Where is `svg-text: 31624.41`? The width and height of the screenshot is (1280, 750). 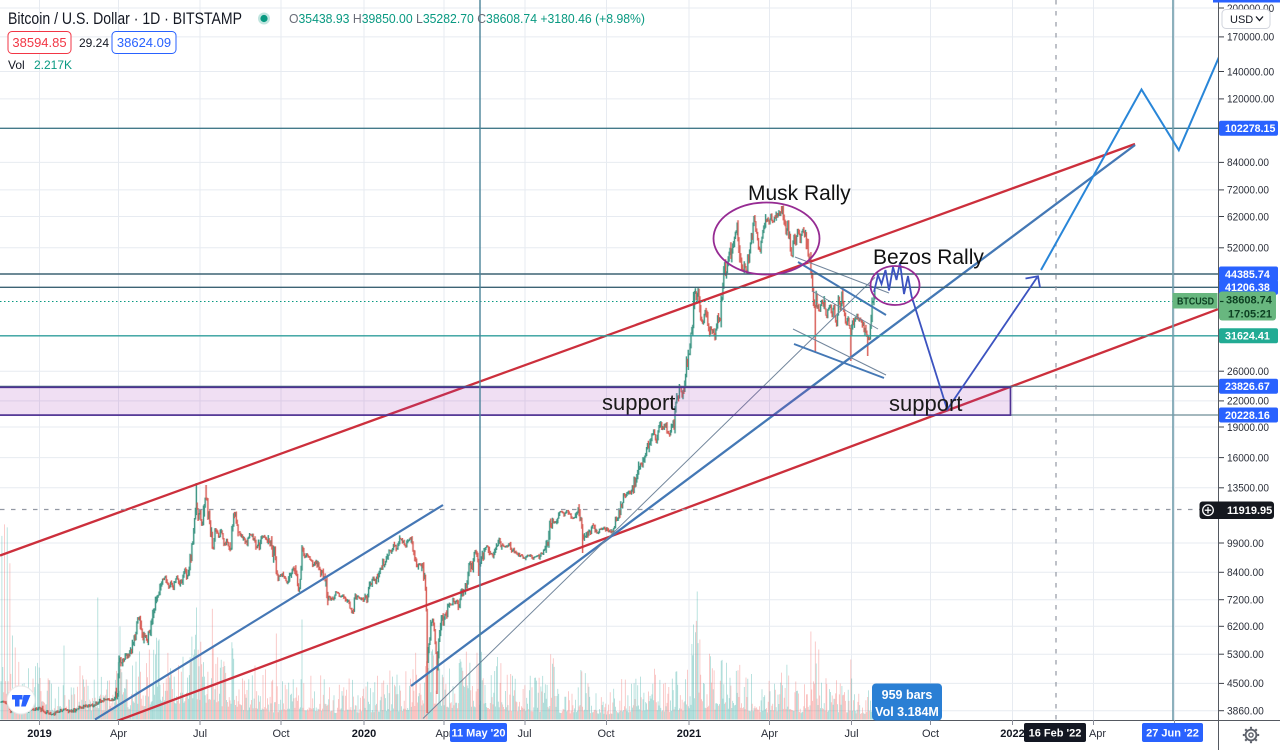
svg-text: 31624.41 is located at coordinates (1247, 337).